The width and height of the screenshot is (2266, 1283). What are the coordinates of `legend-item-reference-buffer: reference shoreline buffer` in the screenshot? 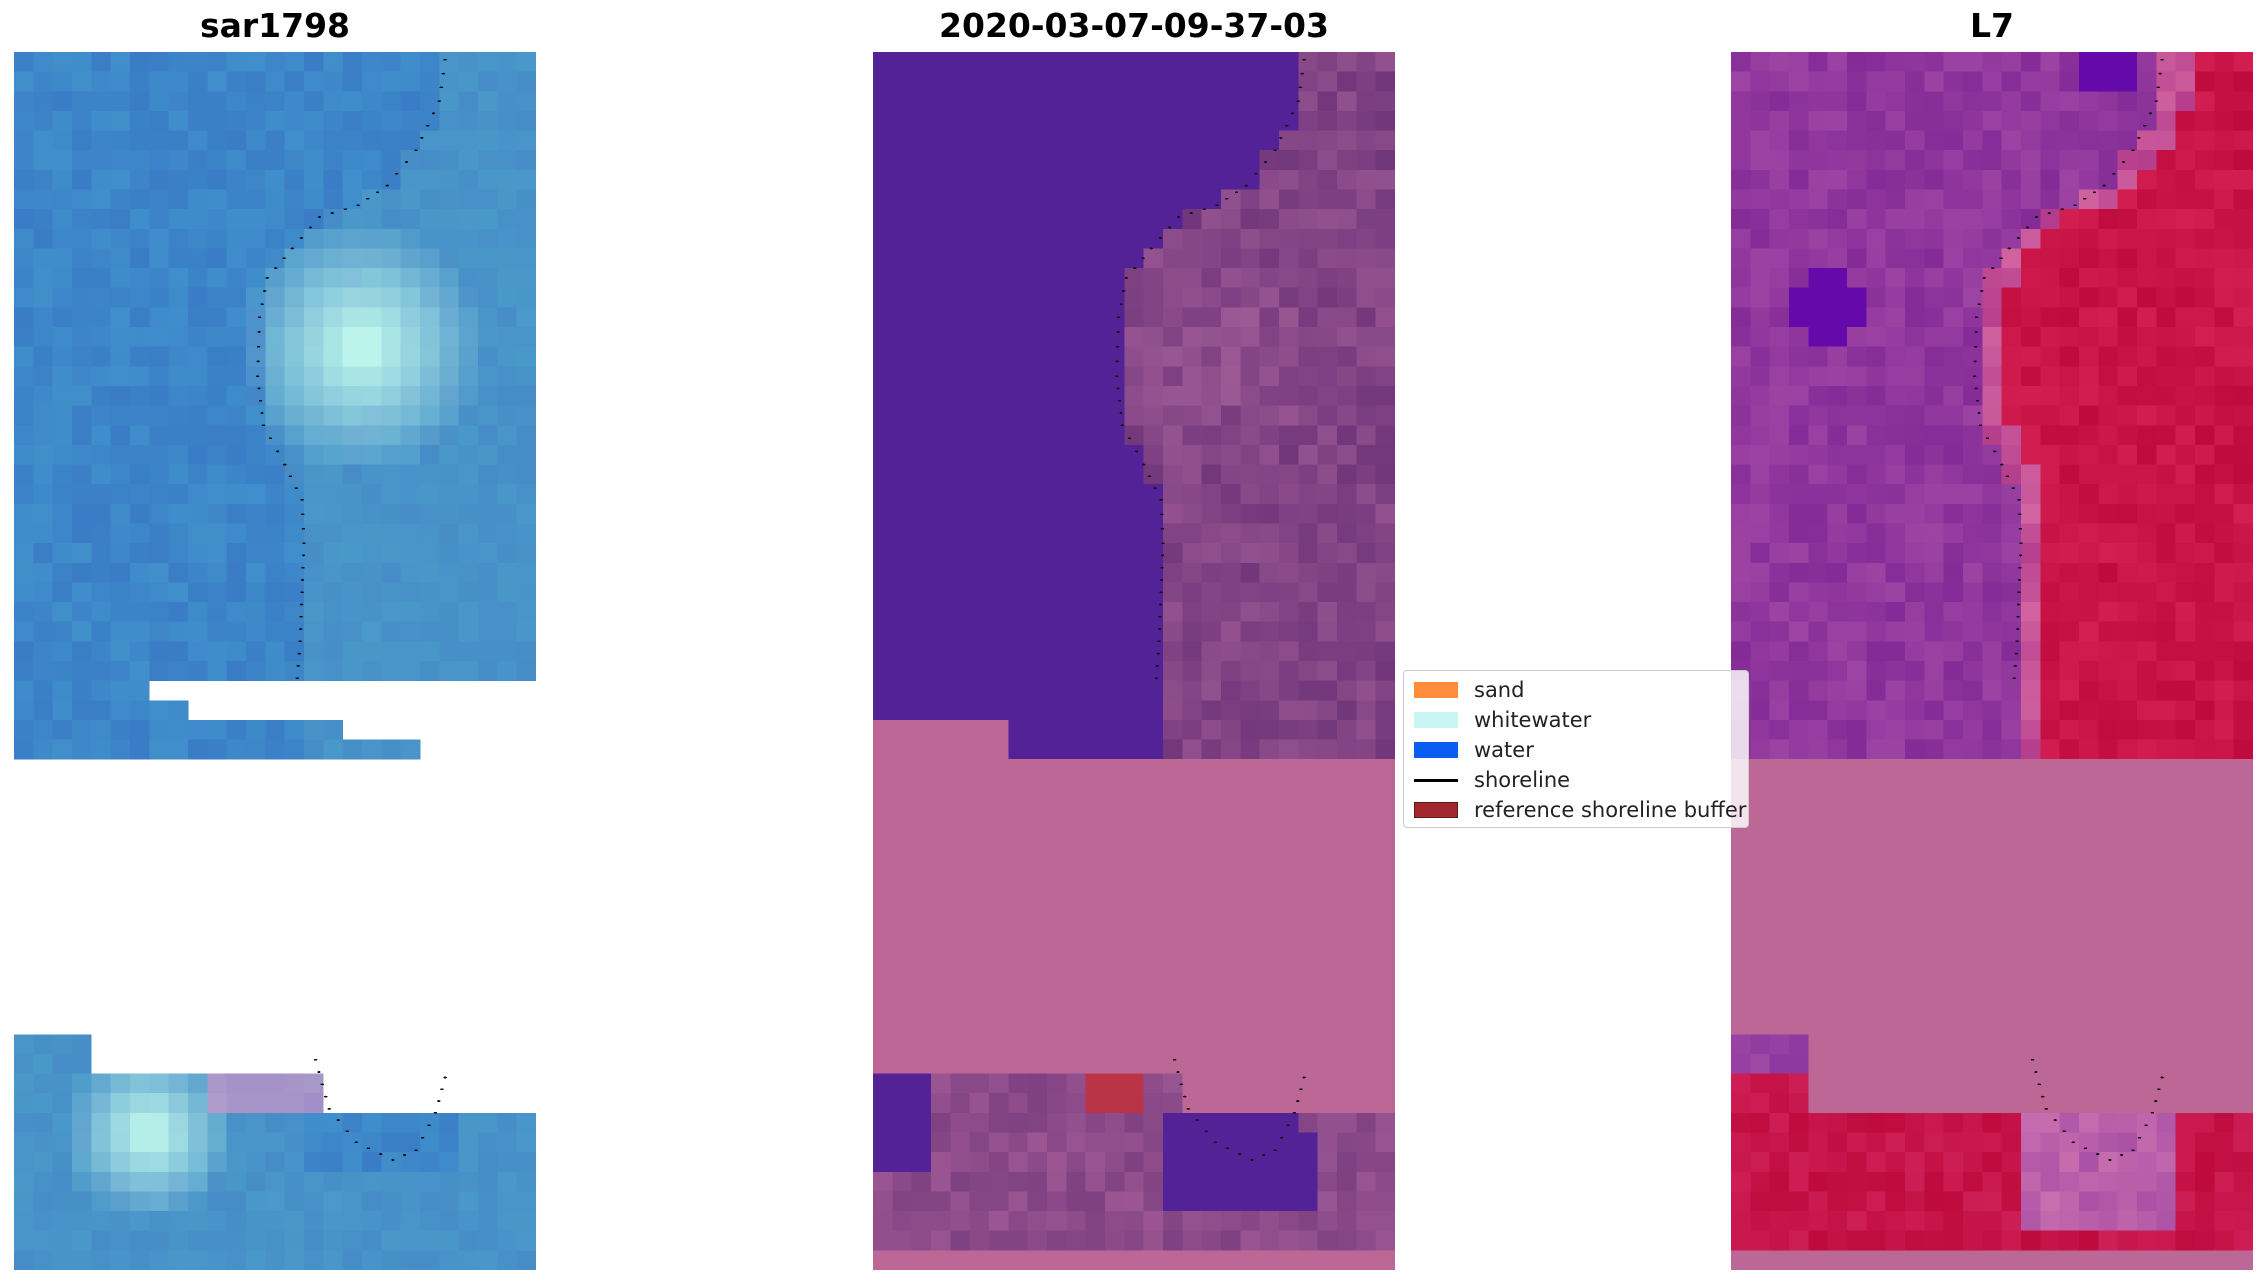 It's located at (1580, 810).